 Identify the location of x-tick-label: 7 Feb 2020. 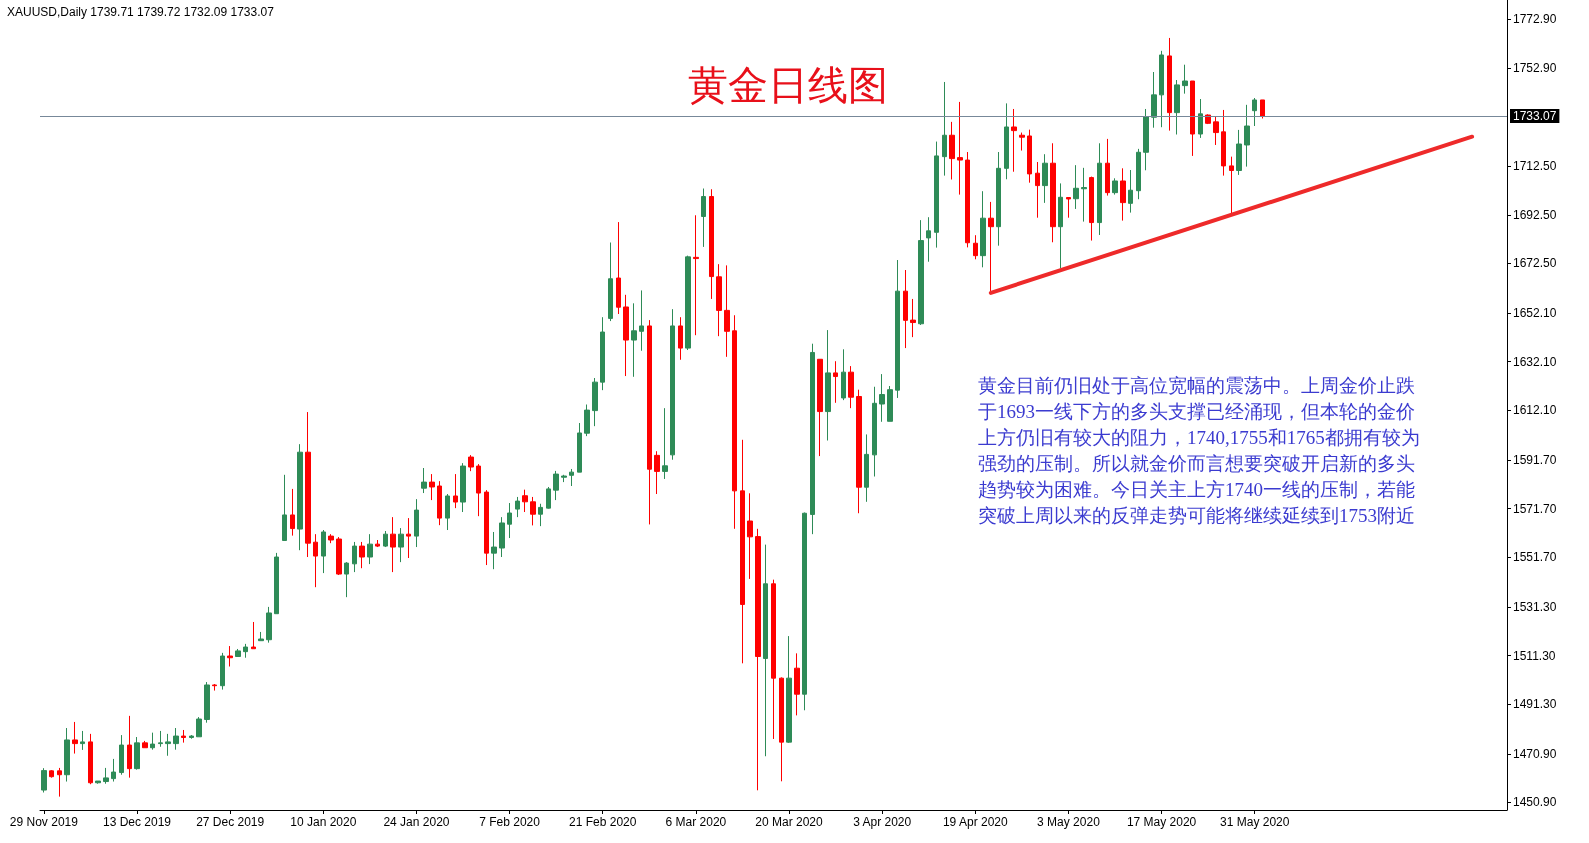
(510, 822).